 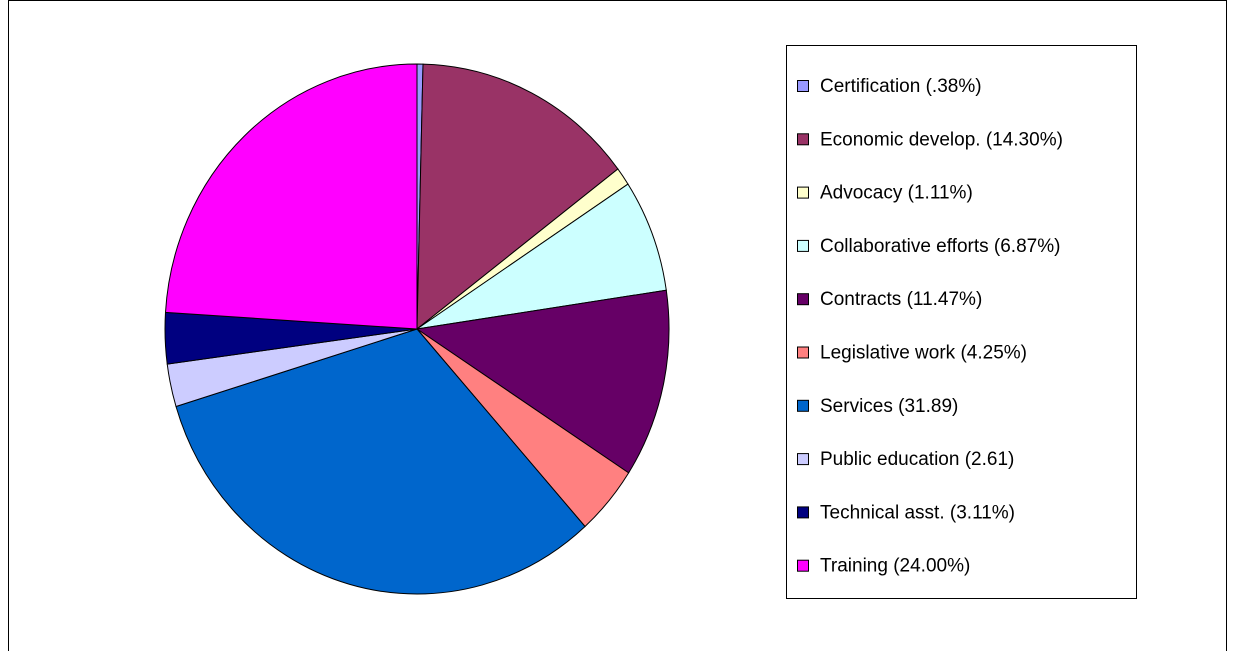 I want to click on legend-label: Training (24.00%), so click(x=895, y=566).